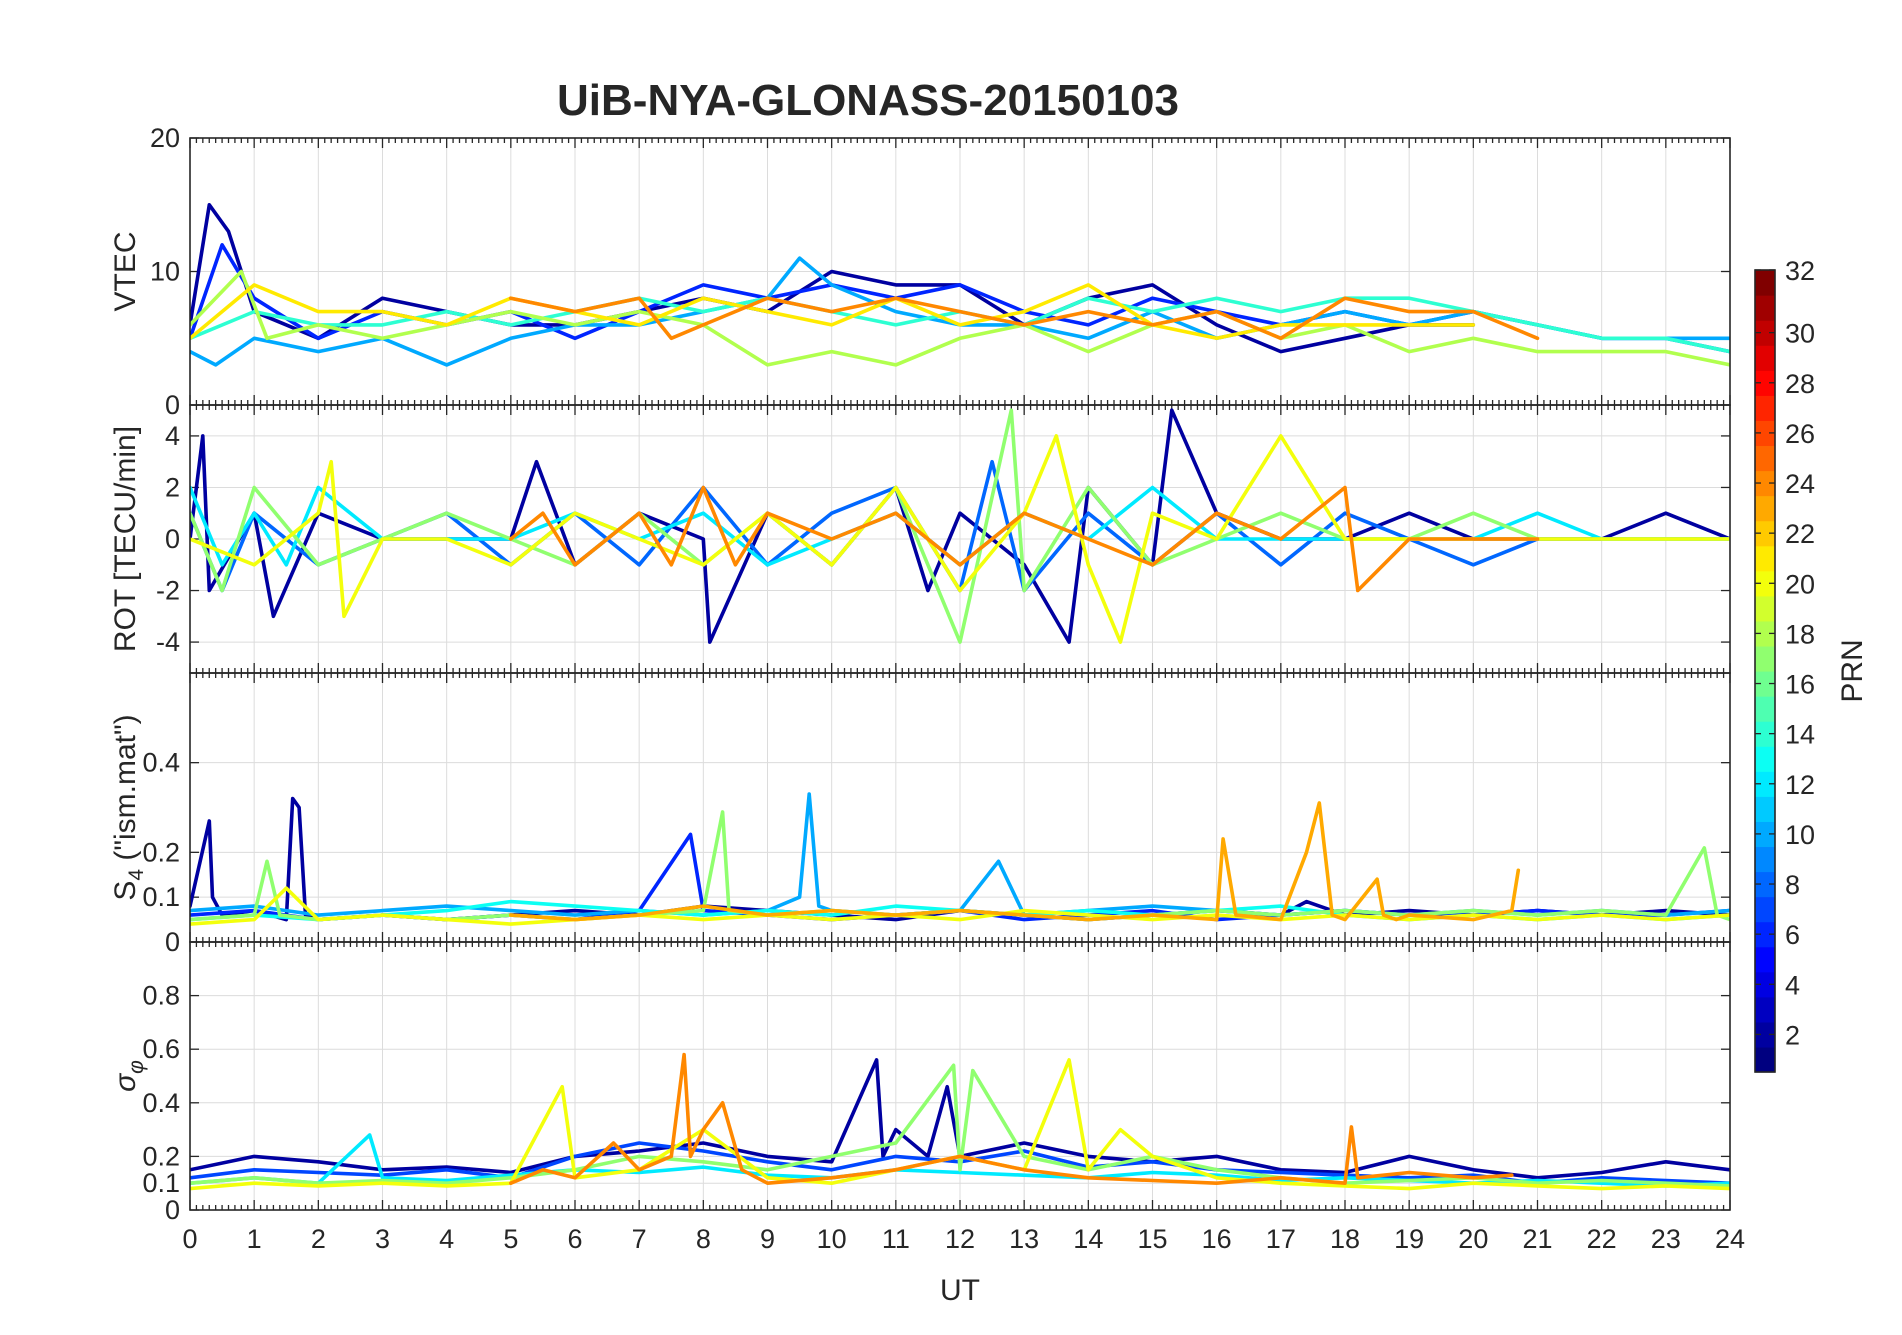  I want to click on y-tick-label: 20, so click(165, 138).